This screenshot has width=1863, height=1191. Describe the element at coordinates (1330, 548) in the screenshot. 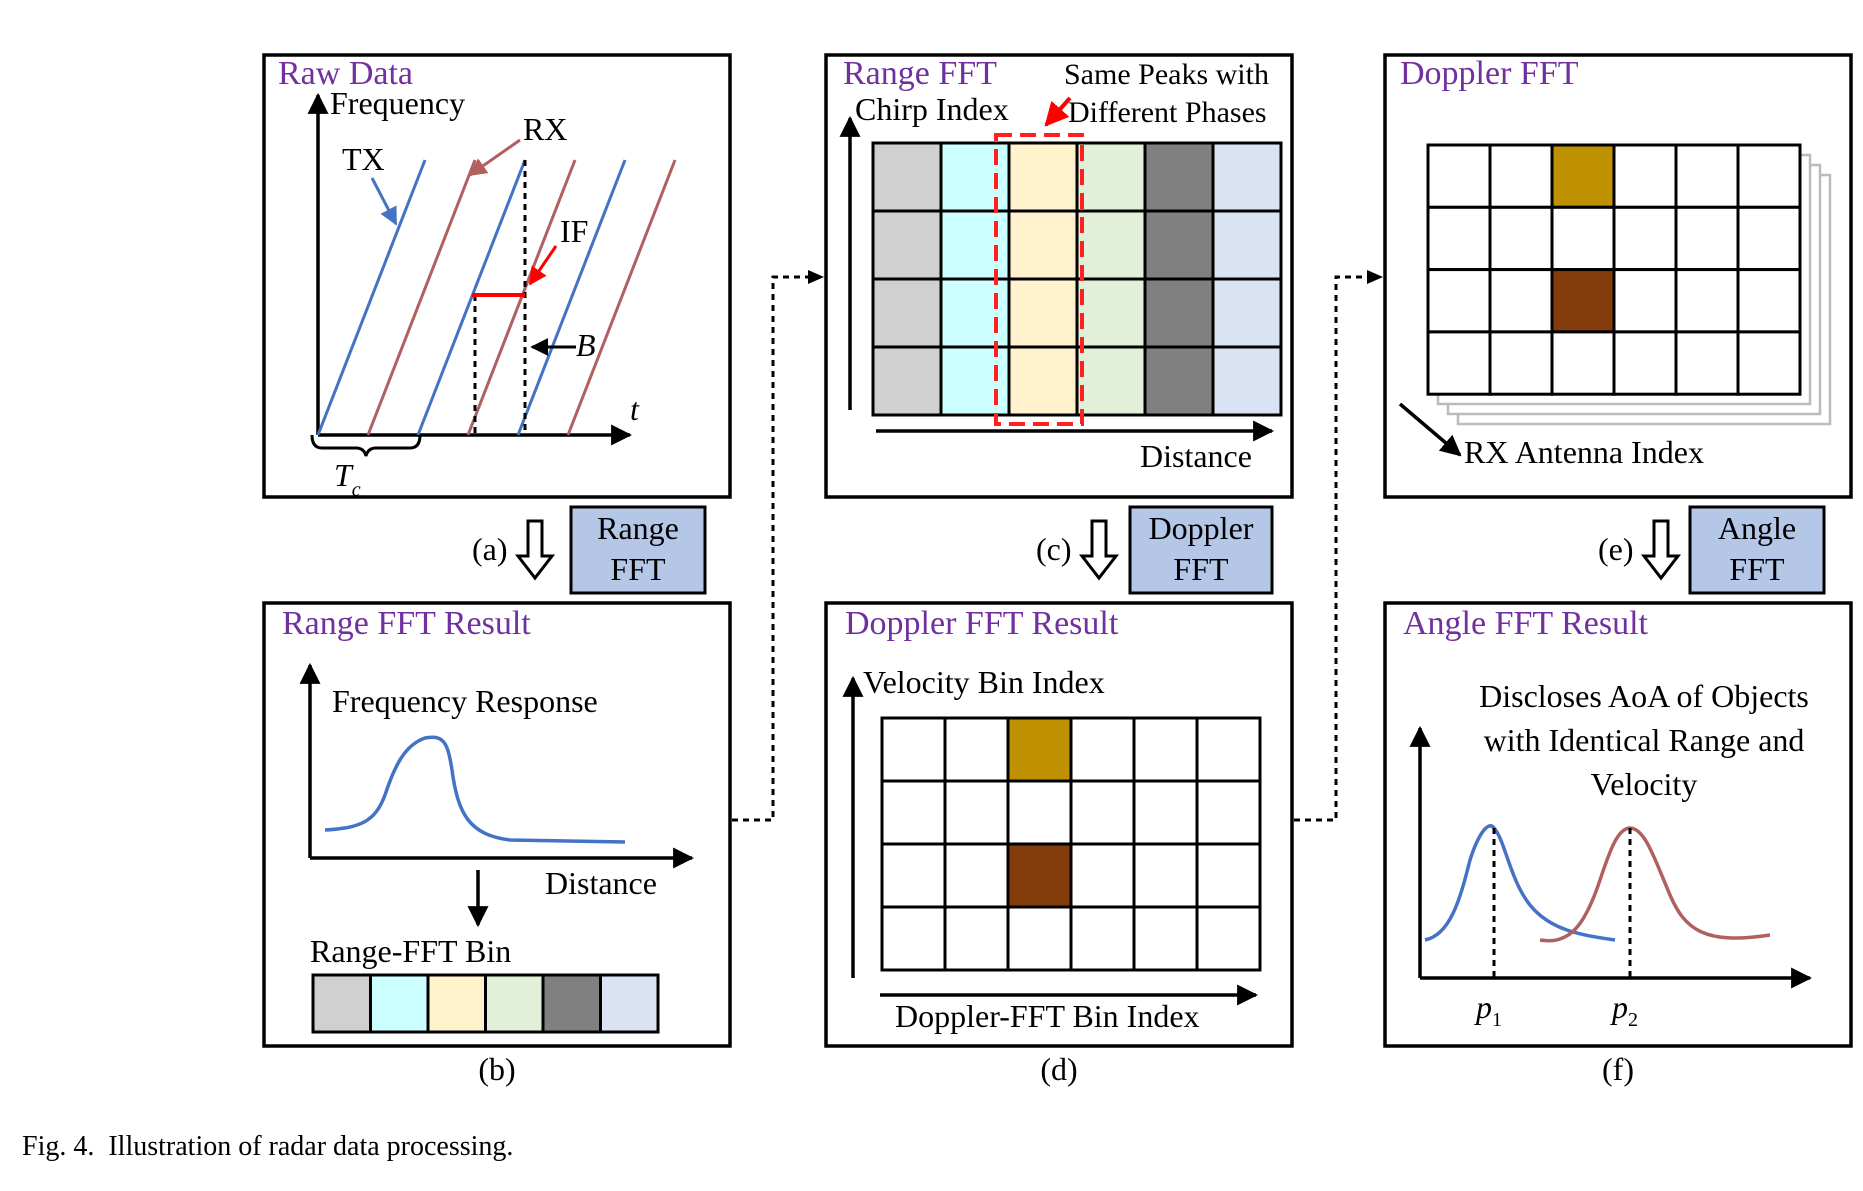

I see `connector-d-to-e` at that location.